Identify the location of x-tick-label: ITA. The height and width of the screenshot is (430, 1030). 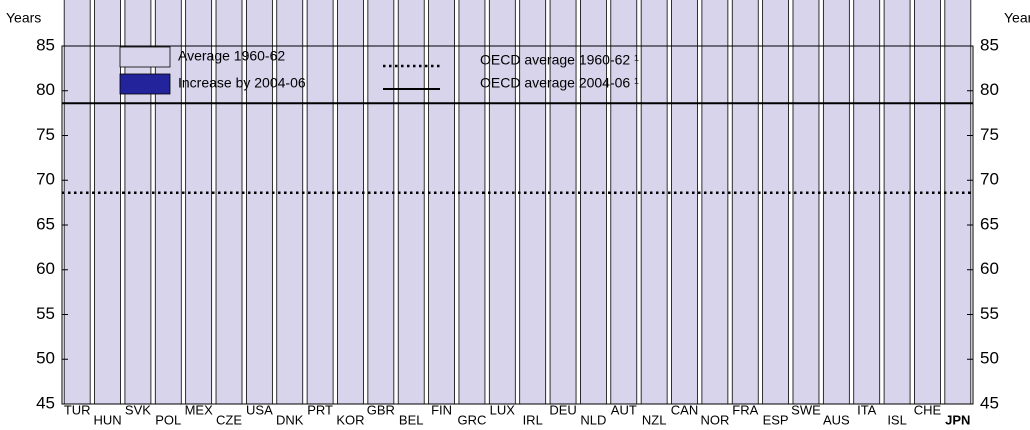
(867, 409).